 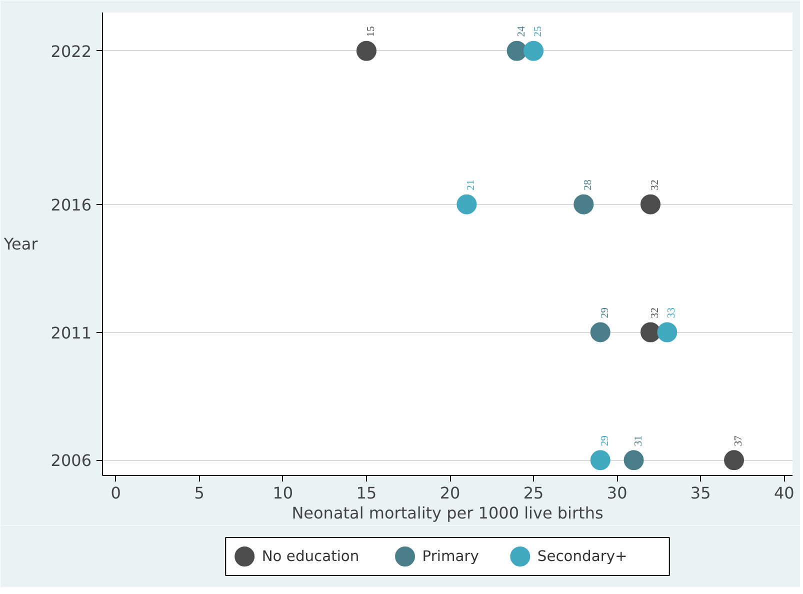 What do you see at coordinates (784, 493) in the screenshot?
I see `x-tick-label: 40` at bounding box center [784, 493].